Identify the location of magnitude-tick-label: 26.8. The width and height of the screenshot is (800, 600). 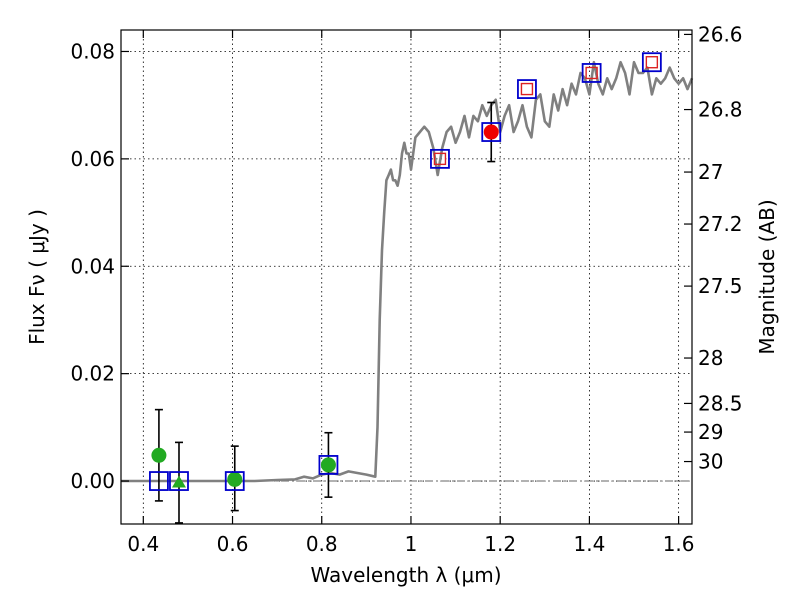
(720, 110).